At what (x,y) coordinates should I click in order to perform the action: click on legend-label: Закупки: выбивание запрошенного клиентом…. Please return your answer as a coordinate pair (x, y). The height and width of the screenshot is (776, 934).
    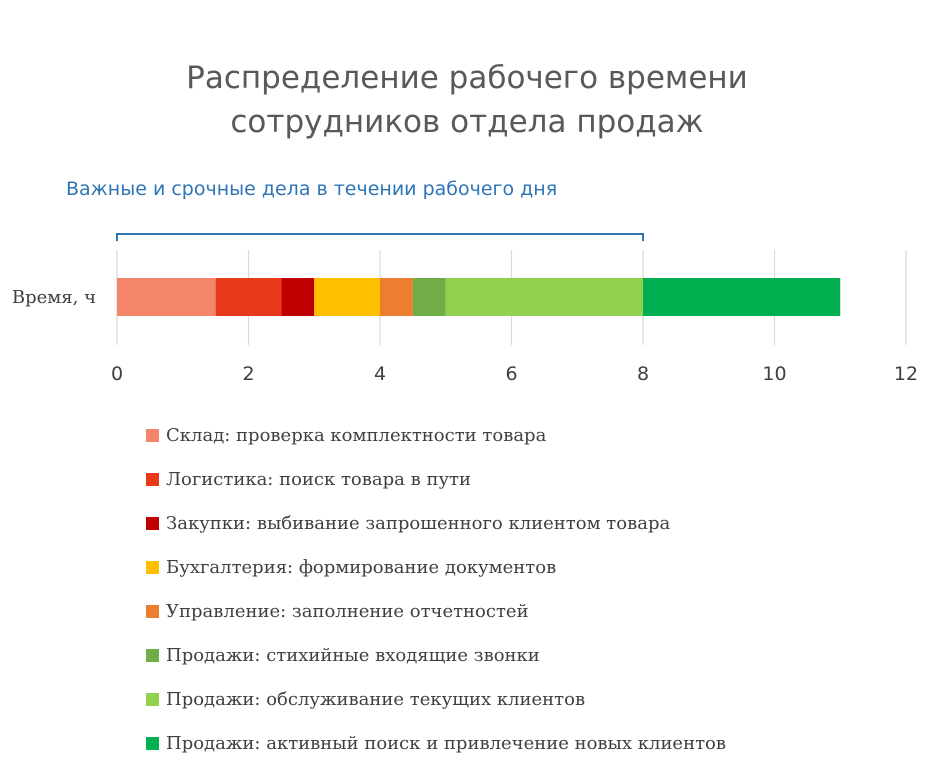
    Looking at the image, I should click on (418, 523).